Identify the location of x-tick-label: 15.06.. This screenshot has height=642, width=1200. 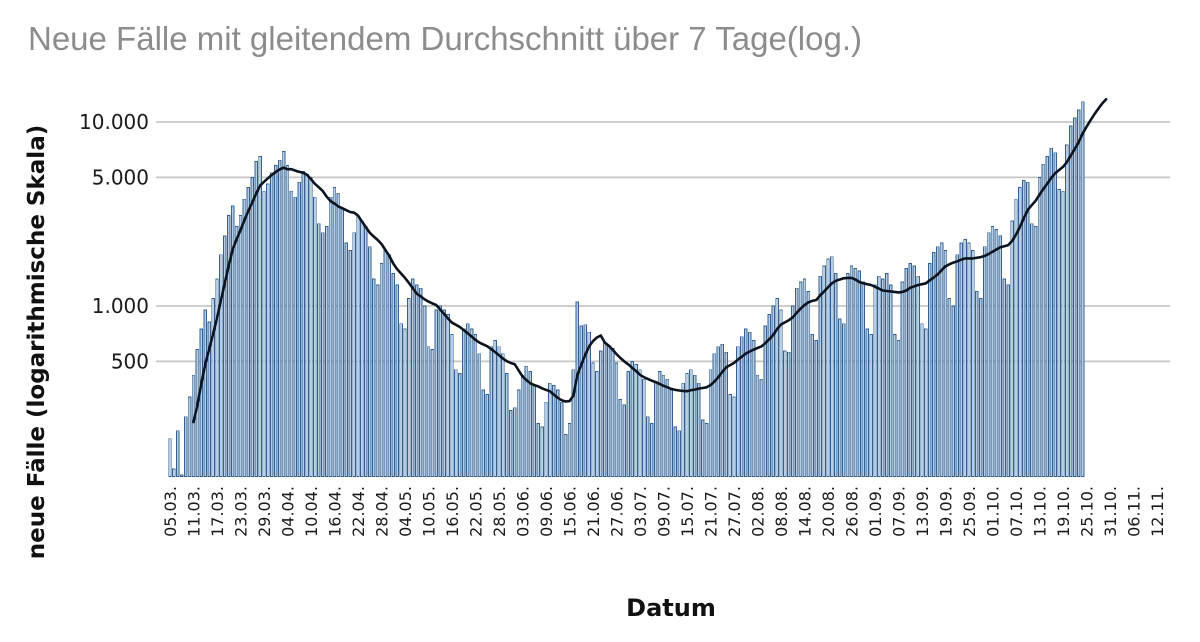
(570, 511).